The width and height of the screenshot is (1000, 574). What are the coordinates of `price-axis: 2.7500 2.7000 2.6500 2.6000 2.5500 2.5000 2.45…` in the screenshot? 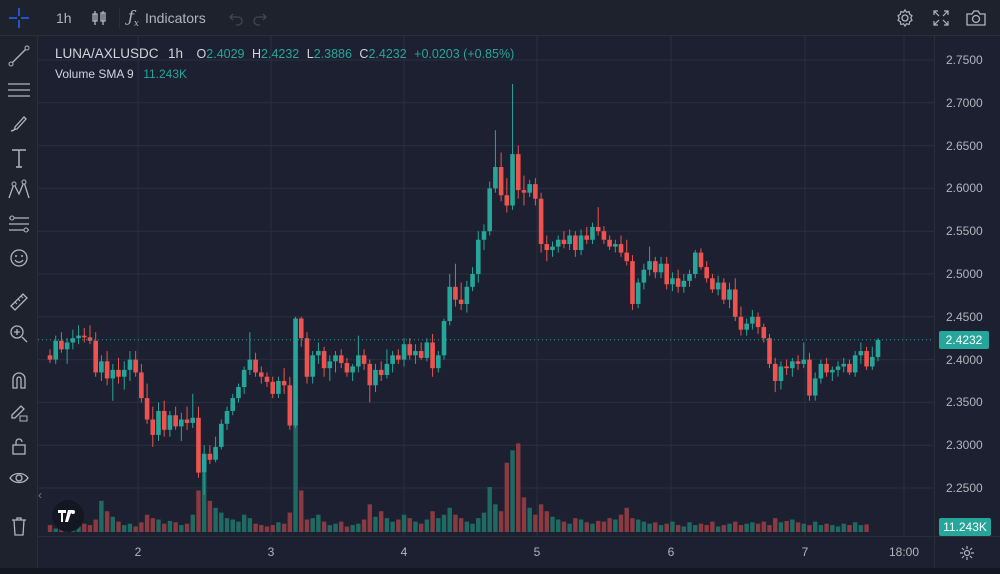 It's located at (967, 286).